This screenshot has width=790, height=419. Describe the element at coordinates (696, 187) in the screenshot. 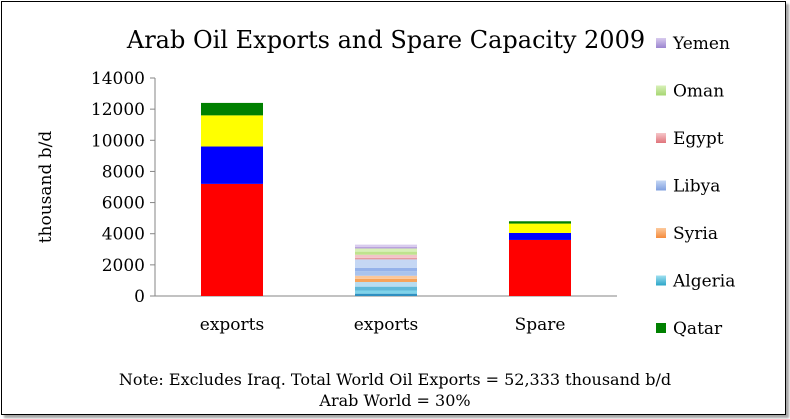

I see `legend-label: Libya` at that location.